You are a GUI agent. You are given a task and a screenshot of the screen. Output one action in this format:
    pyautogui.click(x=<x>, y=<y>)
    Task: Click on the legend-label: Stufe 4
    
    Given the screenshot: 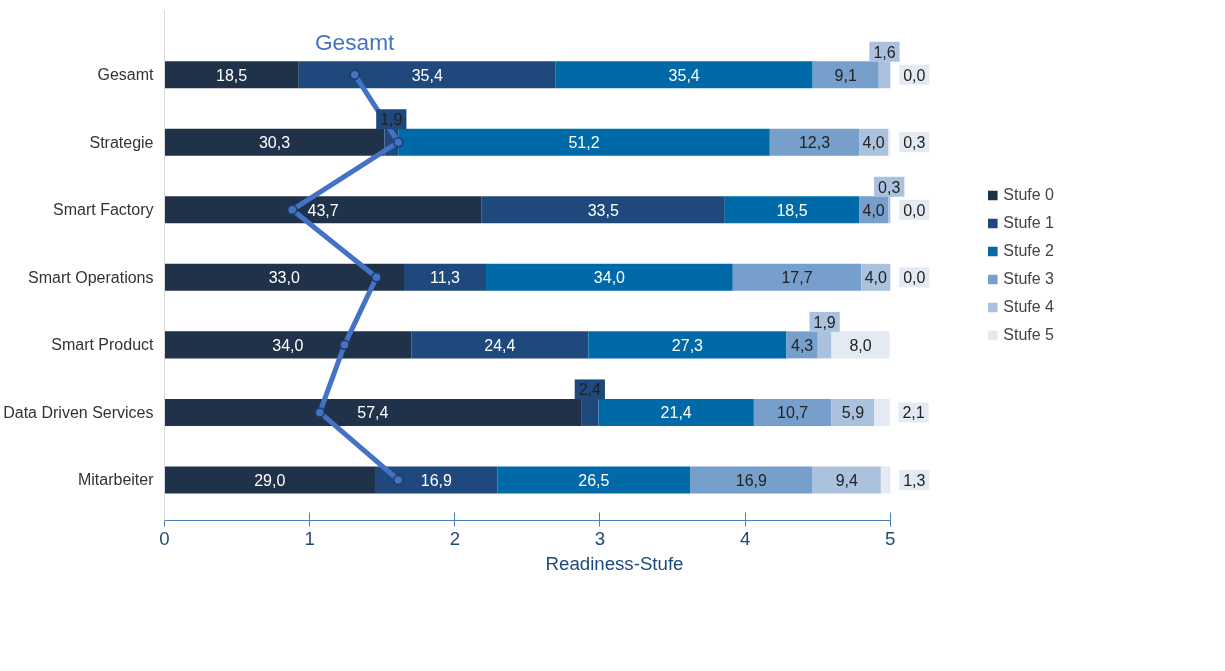 What is the action you would take?
    pyautogui.click(x=1028, y=307)
    